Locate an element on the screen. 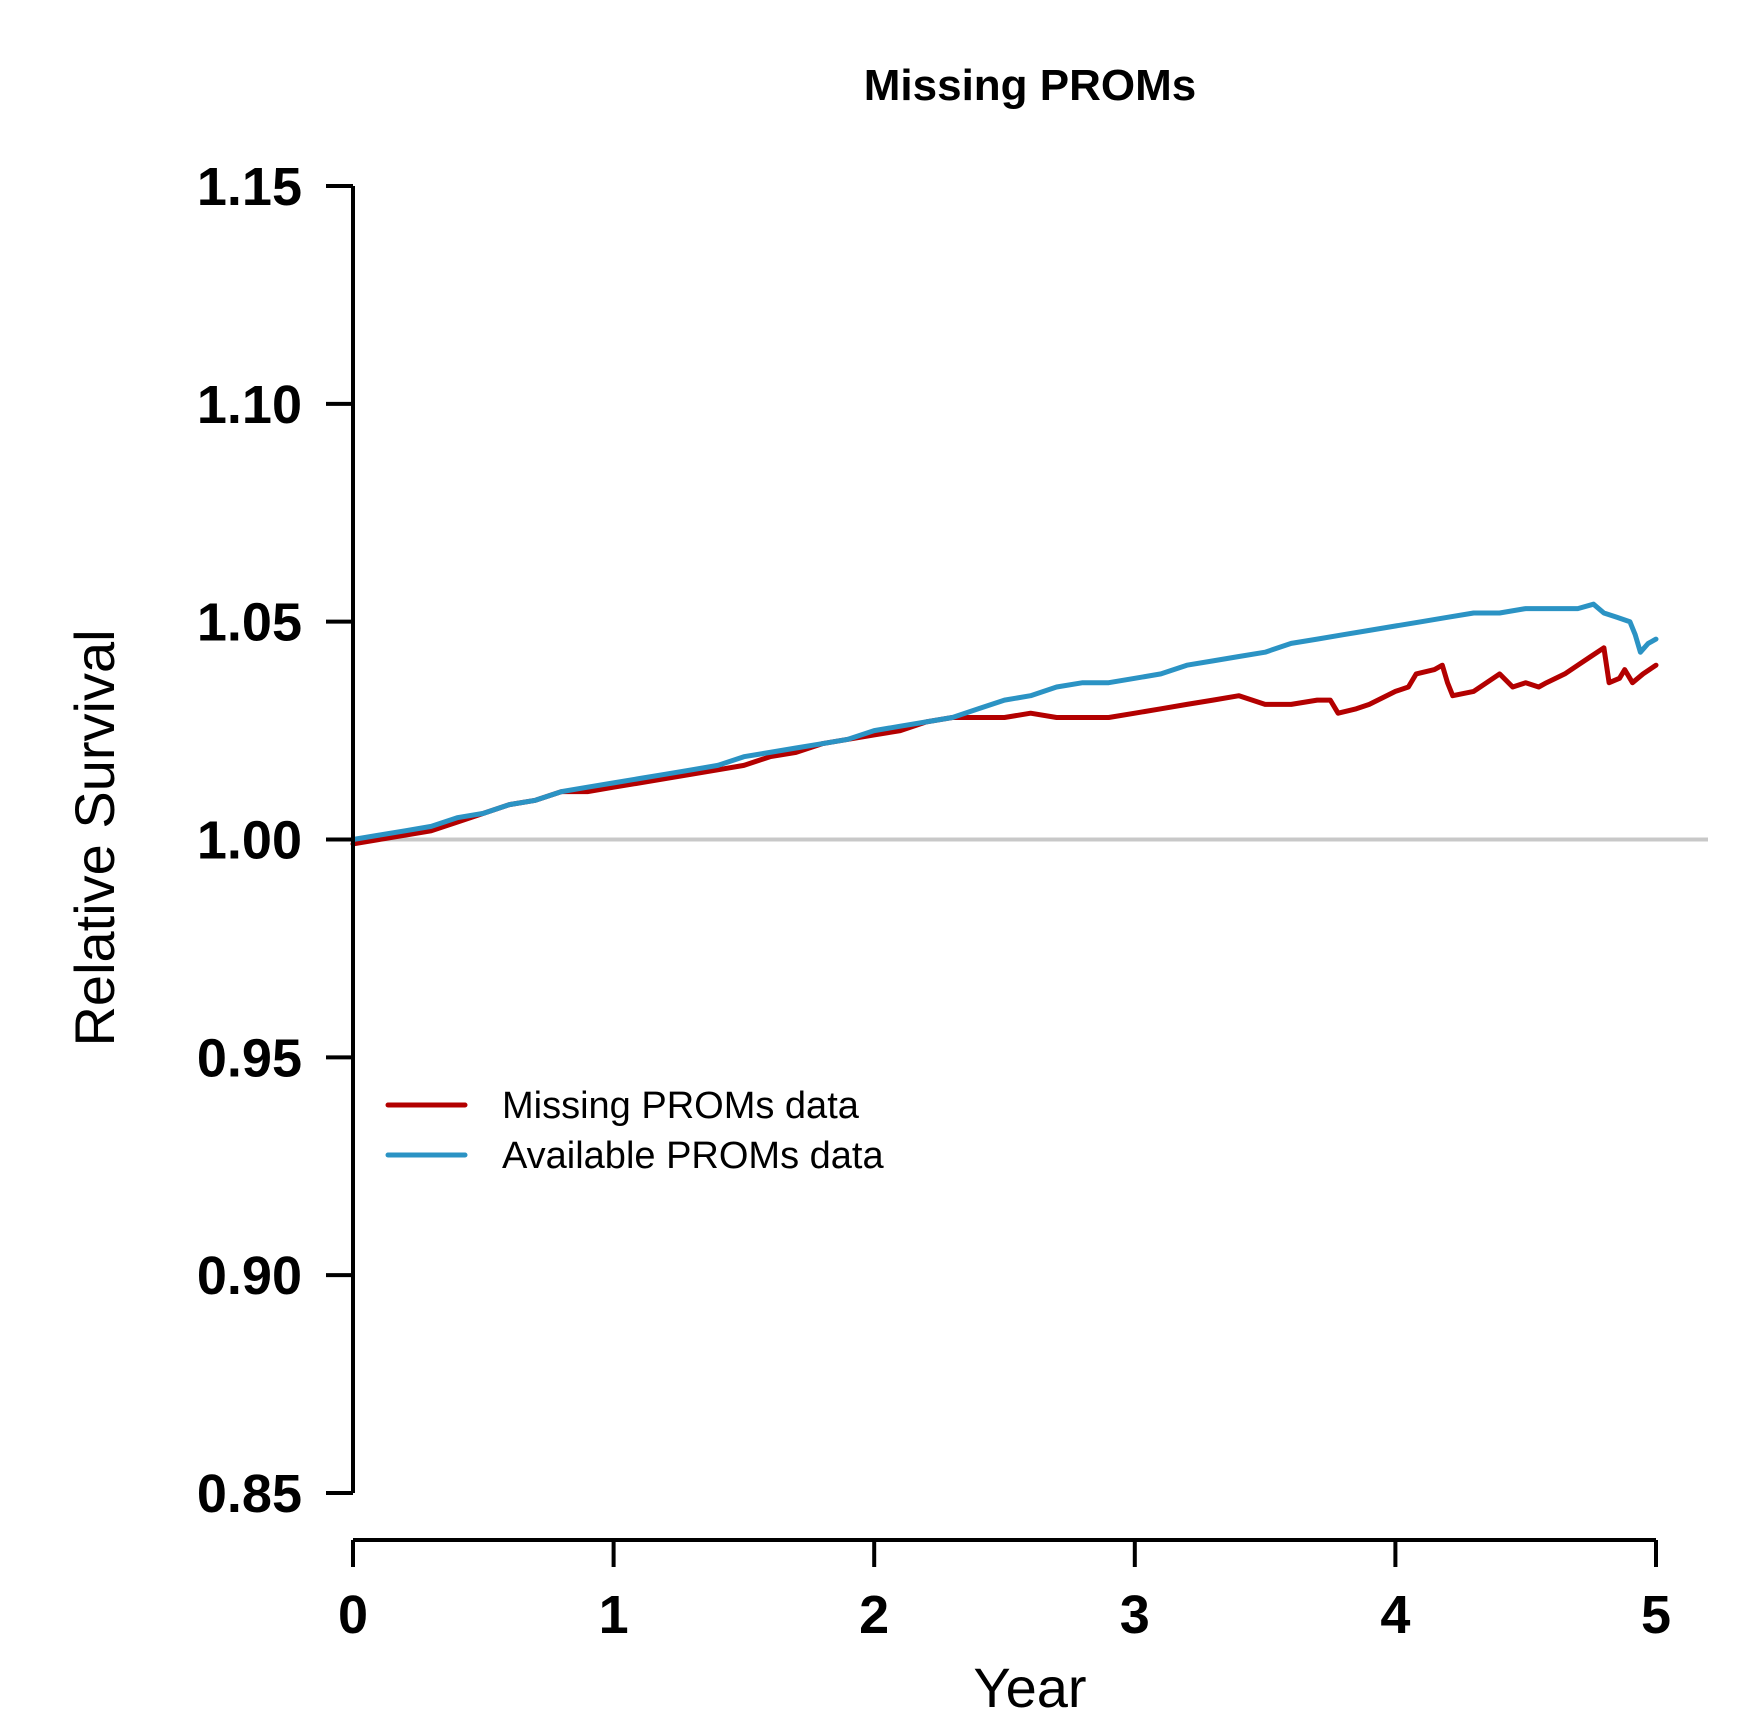 The image size is (1759, 1724). series-line-available-proms is located at coordinates (1004, 721).